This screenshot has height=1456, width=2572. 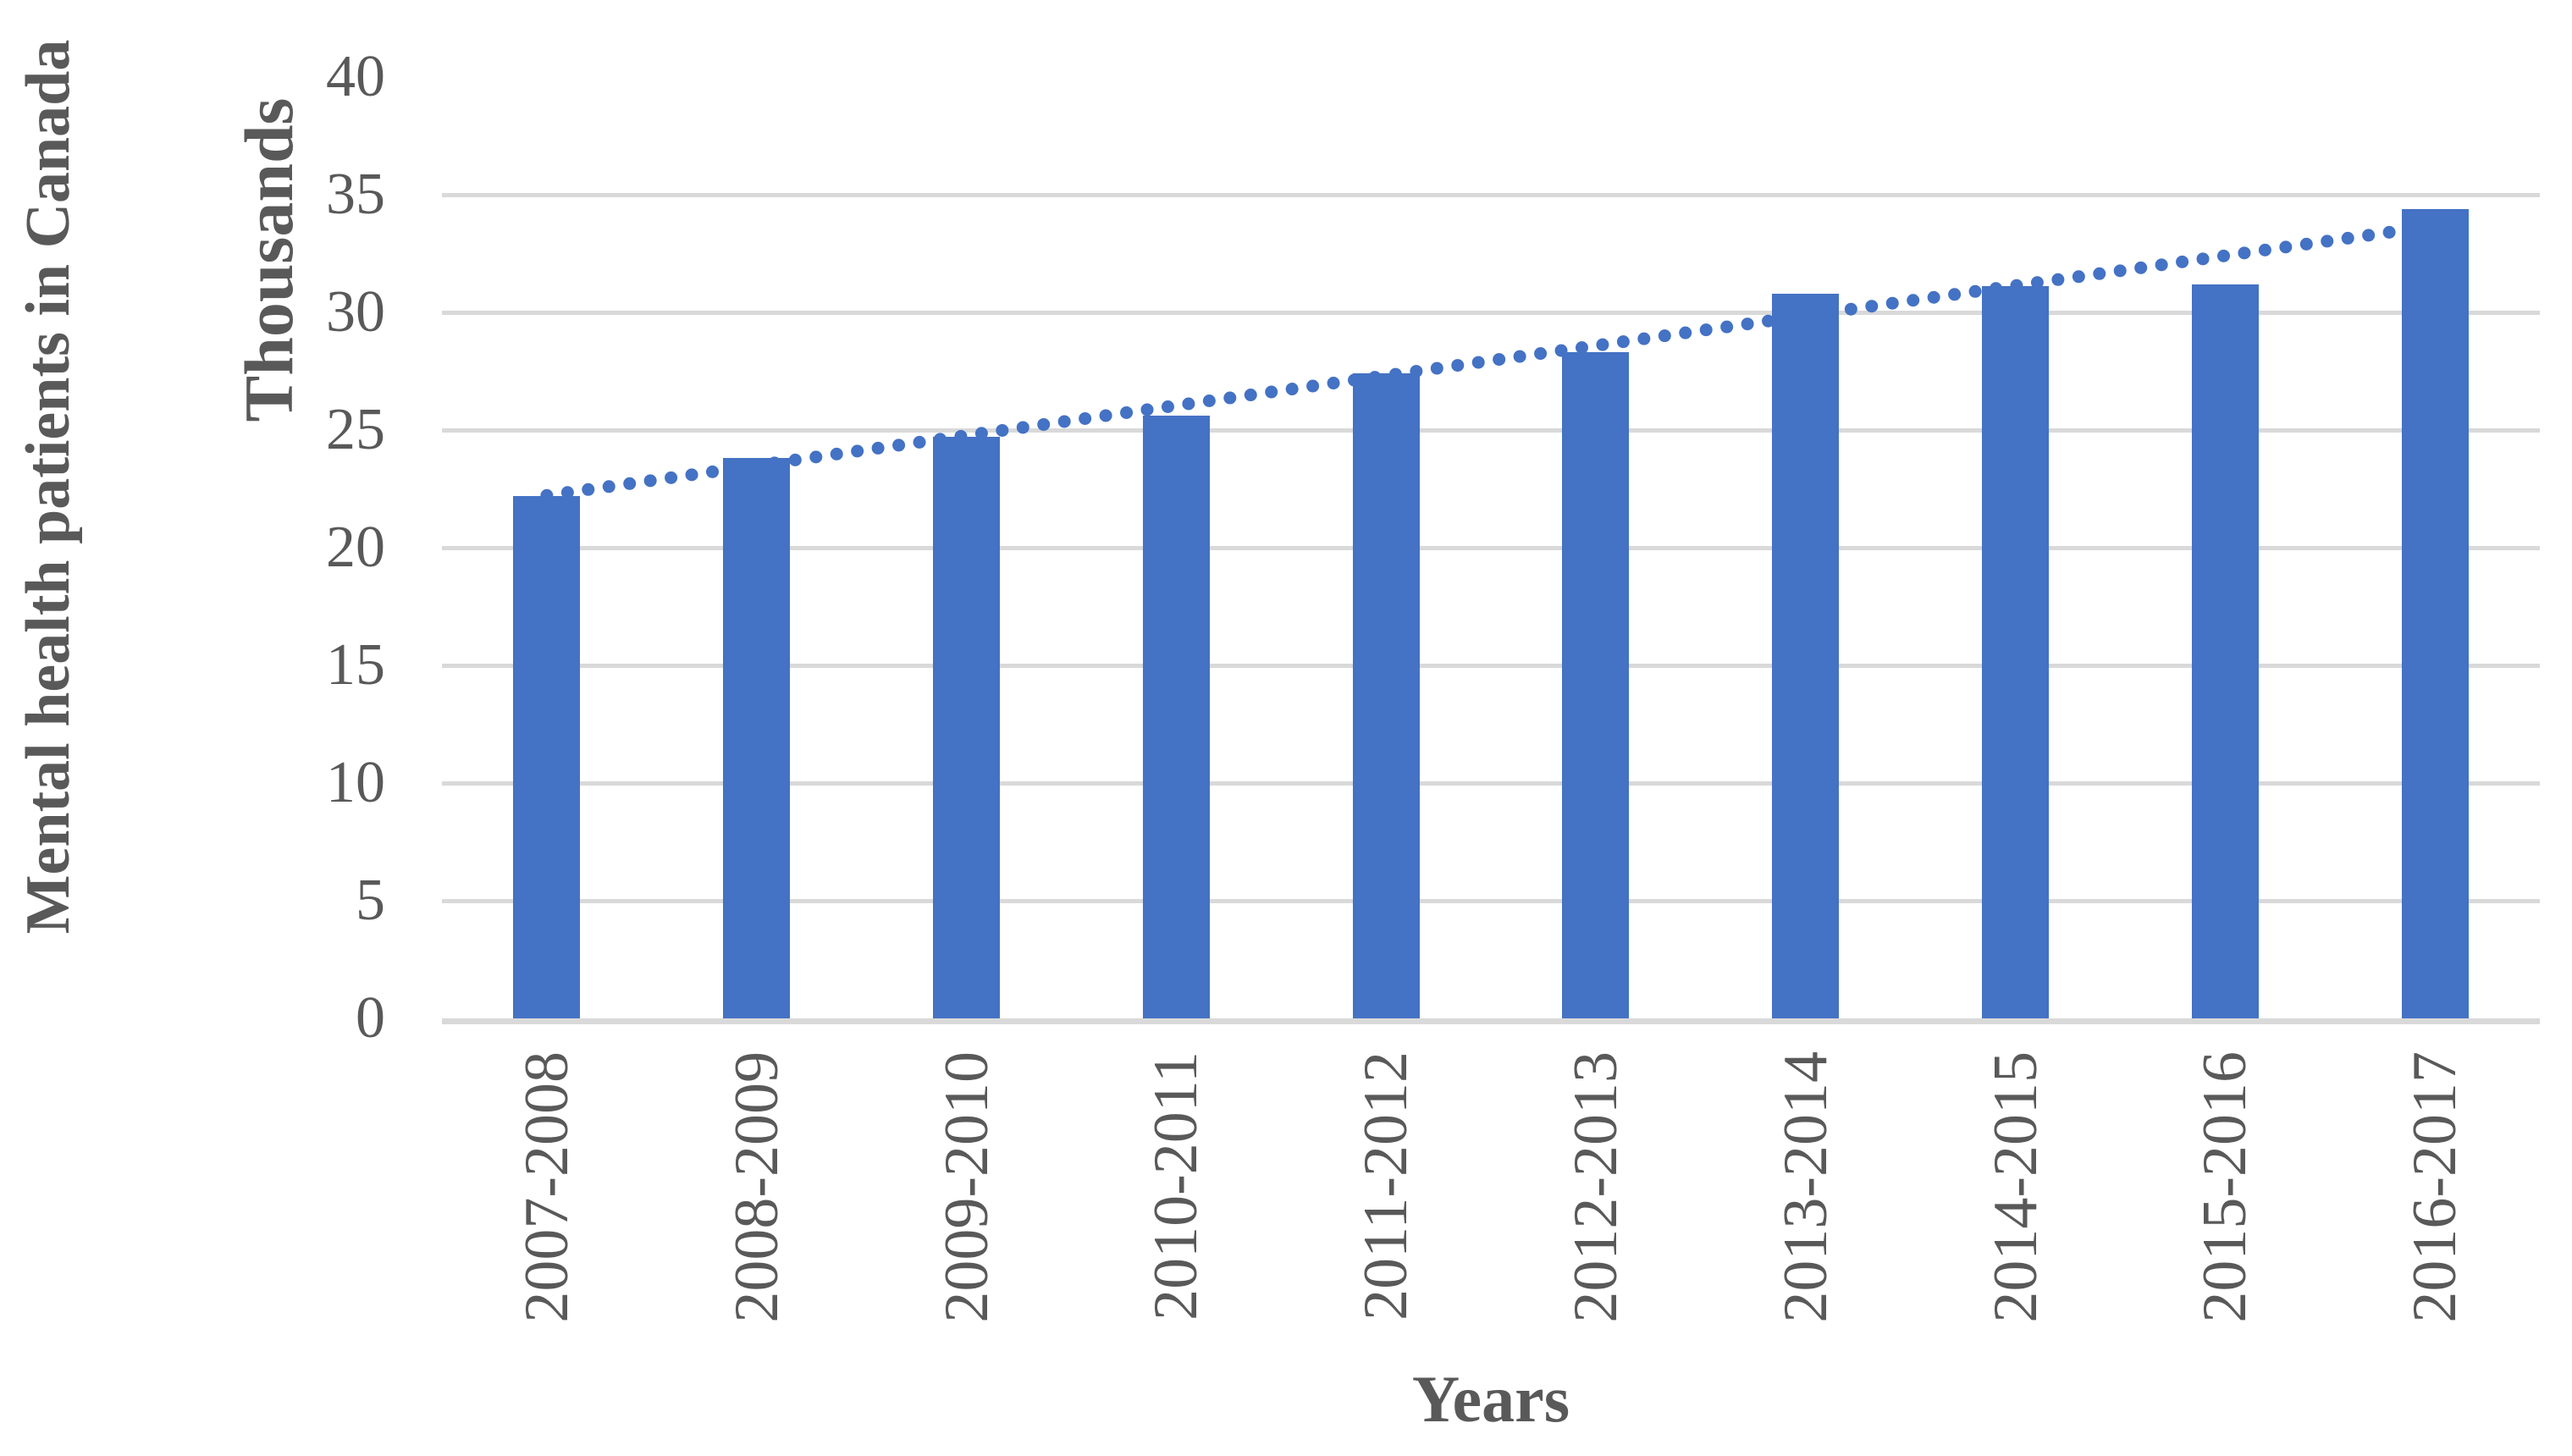 What do you see at coordinates (268, 259) in the screenshot?
I see `y-axis-units-label: Thousands` at bounding box center [268, 259].